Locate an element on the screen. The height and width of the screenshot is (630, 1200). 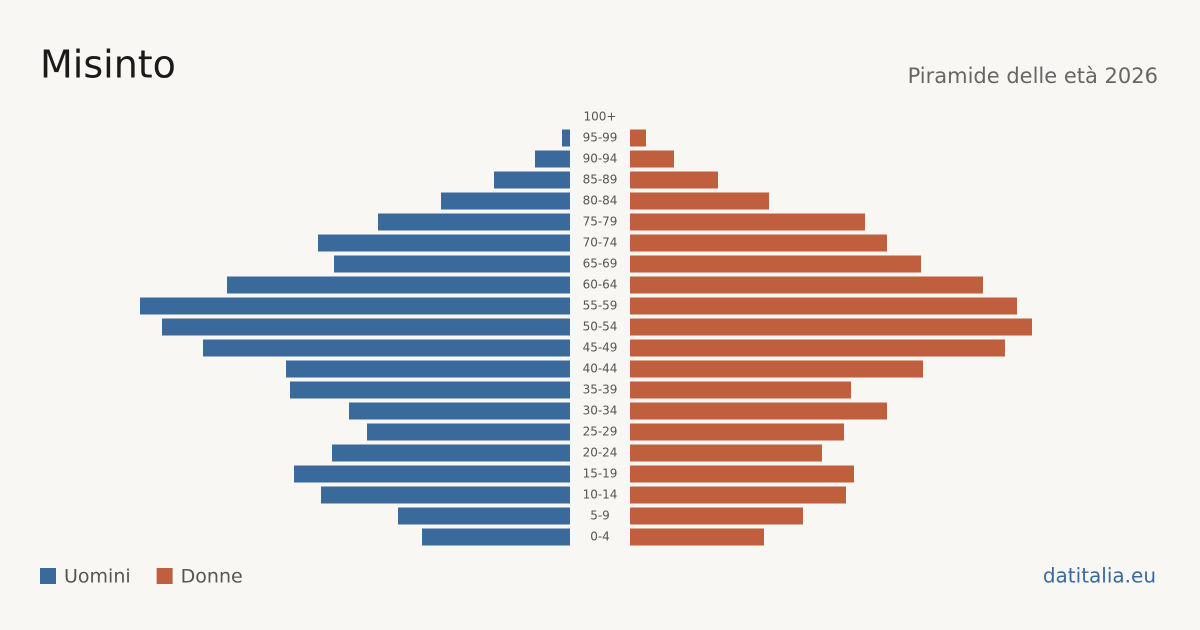
age-label: 95-99 is located at coordinates (600, 138).